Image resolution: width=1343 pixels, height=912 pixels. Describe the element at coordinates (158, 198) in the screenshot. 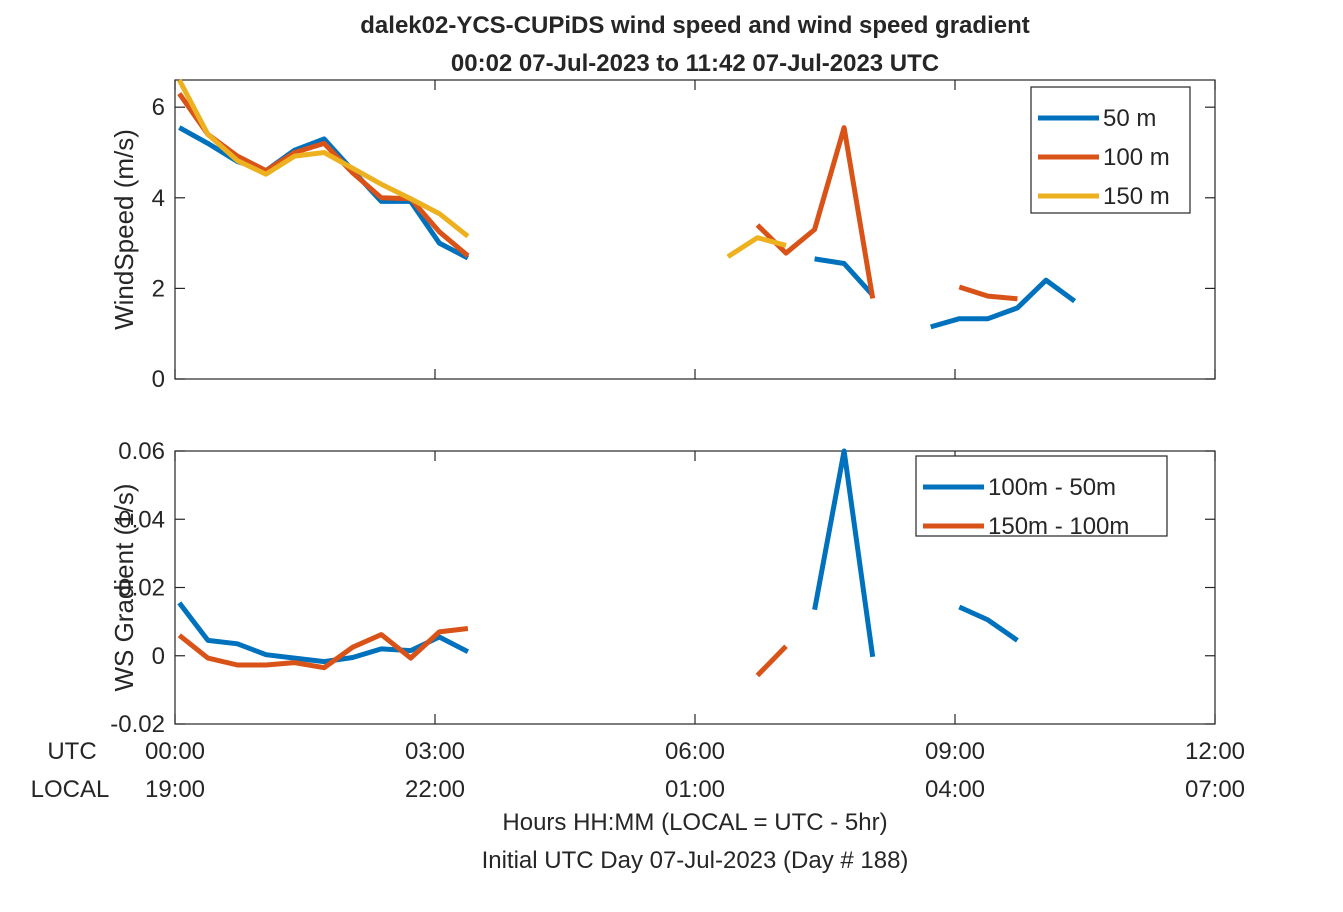

I see `y-tick-label-0-2: 4` at that location.